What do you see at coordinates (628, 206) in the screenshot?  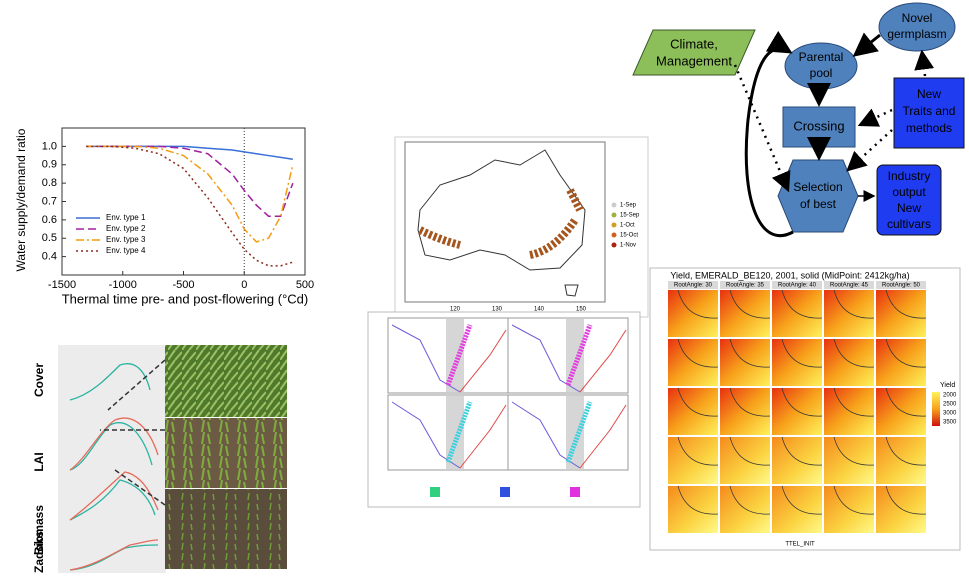 I see `legend-label: 1-Sep` at bounding box center [628, 206].